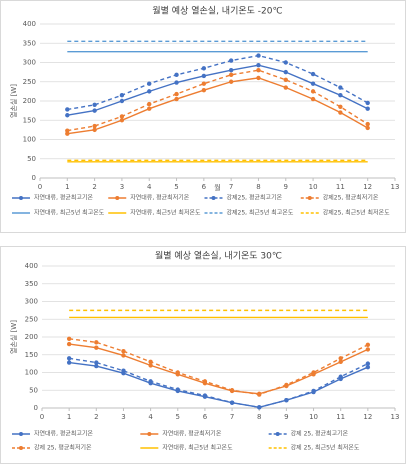  What do you see at coordinates (217, 11) in the screenshot?
I see `chart-title: 월별 예상 열손실, 내기온도 -20℃` at bounding box center [217, 11].